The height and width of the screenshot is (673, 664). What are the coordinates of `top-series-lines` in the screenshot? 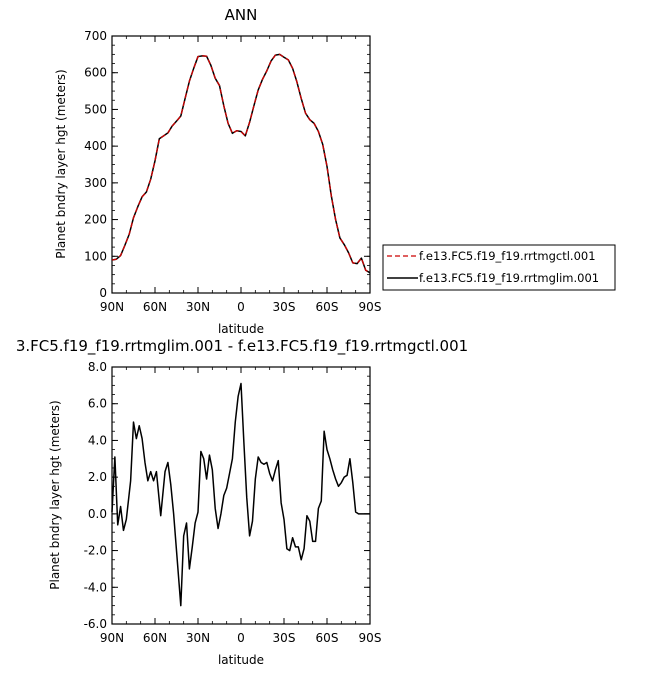 It's located at (241, 163).